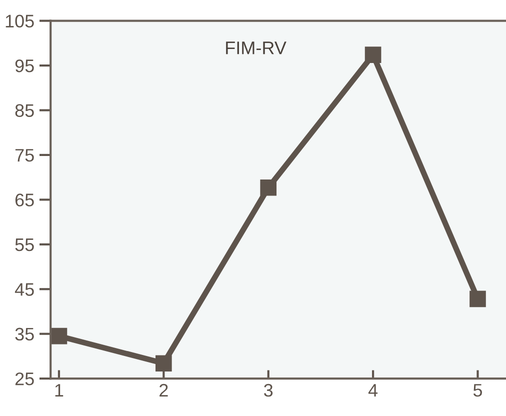  What do you see at coordinates (20, 21) in the screenshot?
I see `y-tick-label: 105` at bounding box center [20, 21].